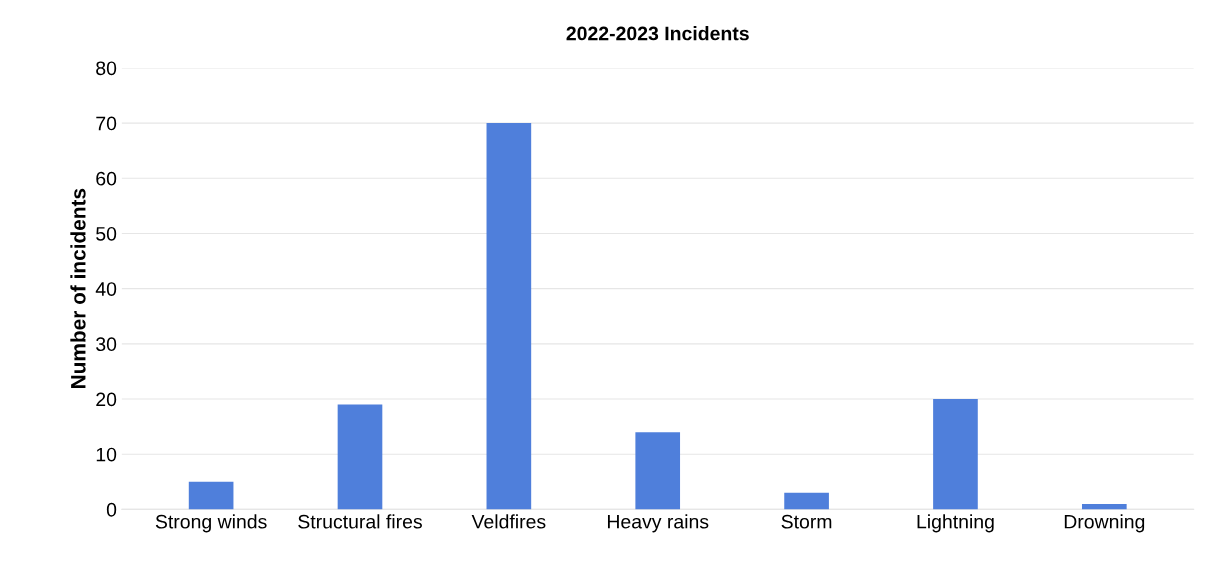 Image resolution: width=1218 pixels, height=566 pixels. Describe the element at coordinates (657, 33) in the screenshot. I see `chart-title: 2022-2023 Incidents` at that location.